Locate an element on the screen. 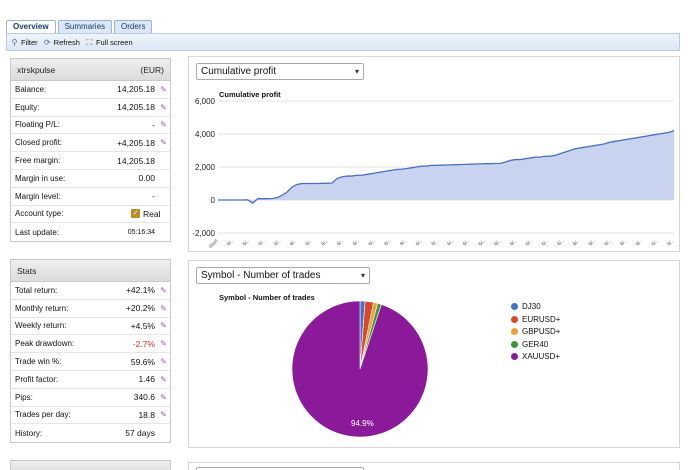 Image resolution: width=696 pixels, height=470 pixels. row-value: Real is located at coordinates (152, 213).